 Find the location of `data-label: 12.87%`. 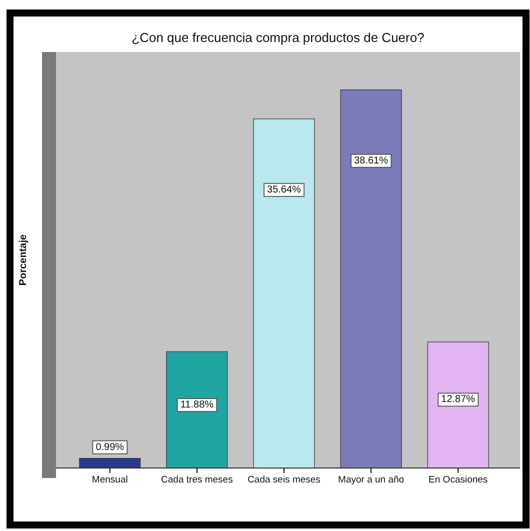

data-label: 12.87% is located at coordinates (458, 400).